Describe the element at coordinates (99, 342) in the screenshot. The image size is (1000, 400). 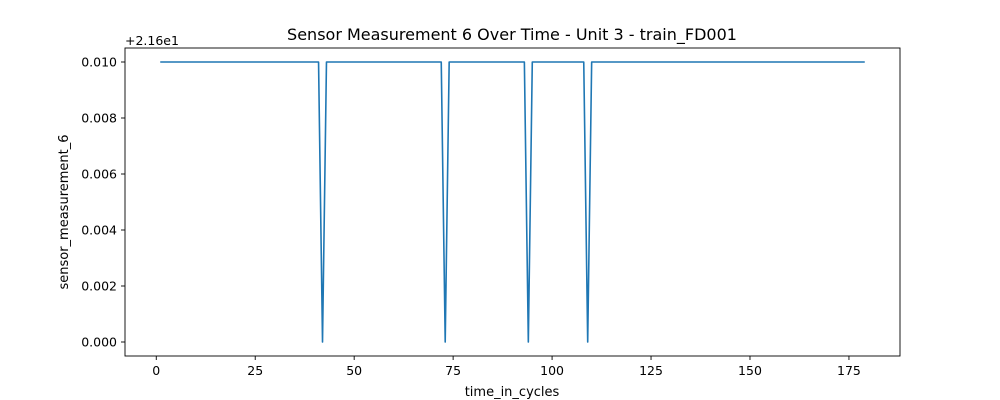
I see `y-tick-label: 0.000` at that location.